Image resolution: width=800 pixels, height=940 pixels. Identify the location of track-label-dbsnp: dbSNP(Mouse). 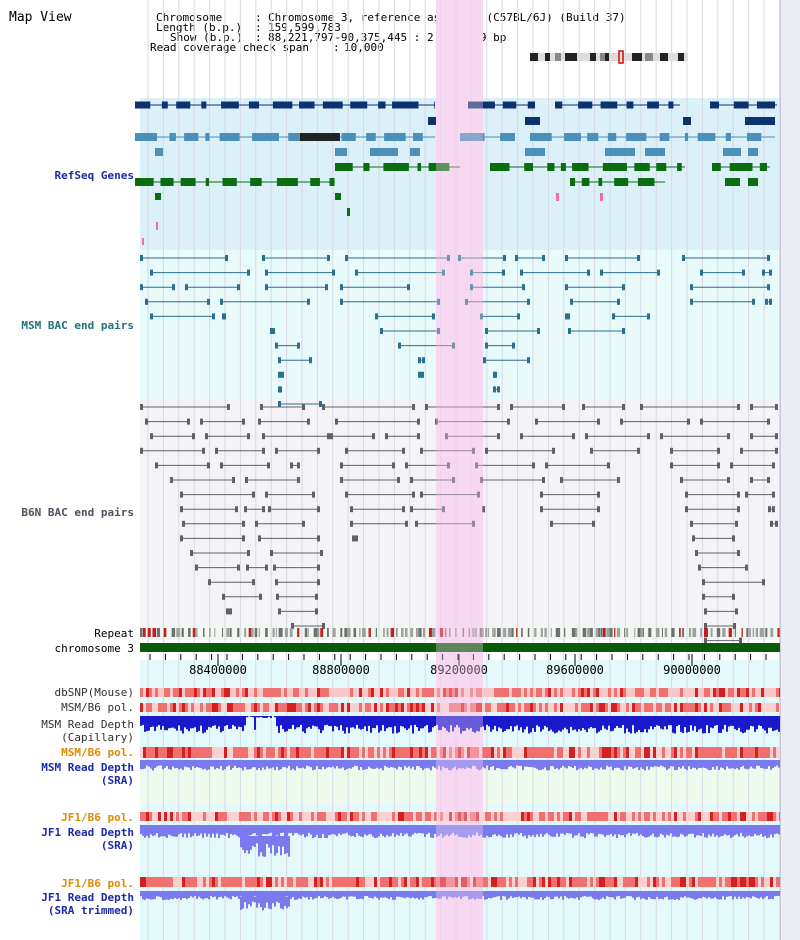
(94, 692).